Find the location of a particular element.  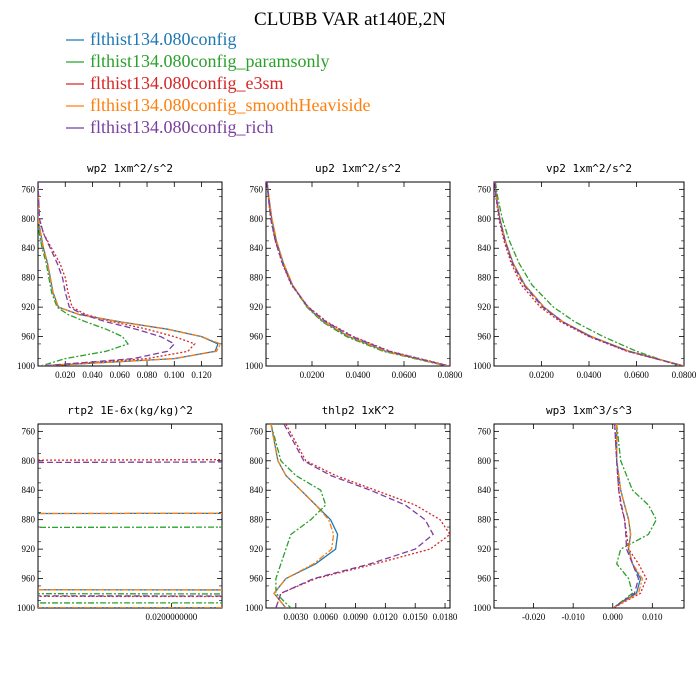

x-tick-label: 0.0200000000 is located at coordinates (172, 617).